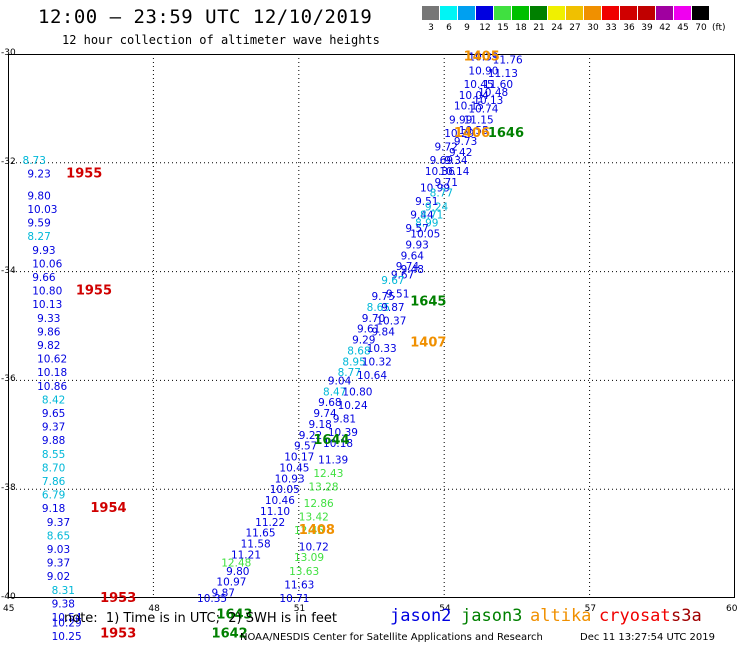 The width and height of the screenshot is (740, 650). What do you see at coordinates (333, 460) in the screenshot?
I see `wave-height-point: 11.39` at bounding box center [333, 460].